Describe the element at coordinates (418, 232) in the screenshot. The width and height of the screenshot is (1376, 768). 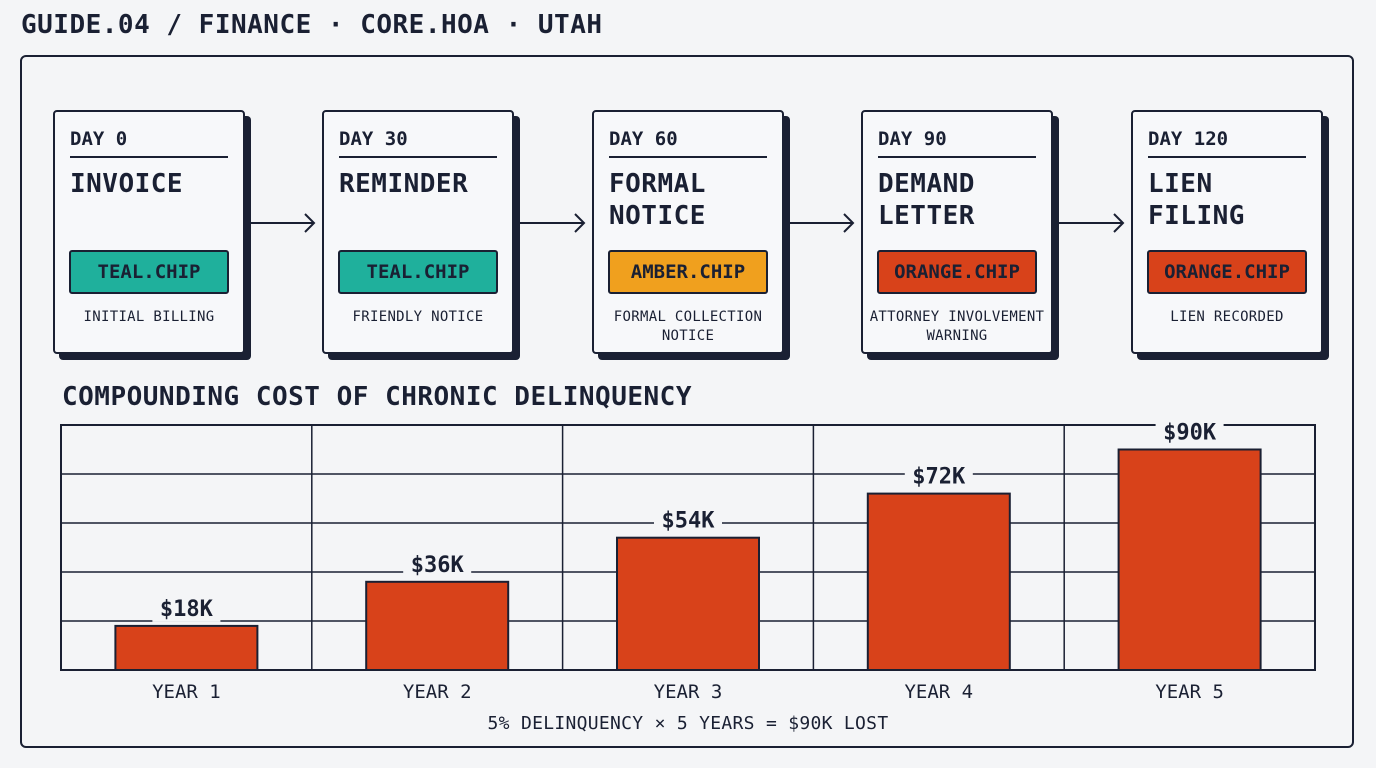
I see `timeline-card: DAY 30 REMINDER TEAL.CHIP FRIENDLY NOTICE` at that location.